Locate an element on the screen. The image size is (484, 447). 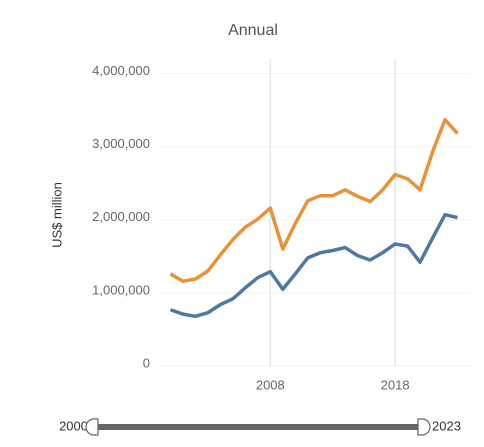
x-tick-label: 2018 is located at coordinates (395, 384).